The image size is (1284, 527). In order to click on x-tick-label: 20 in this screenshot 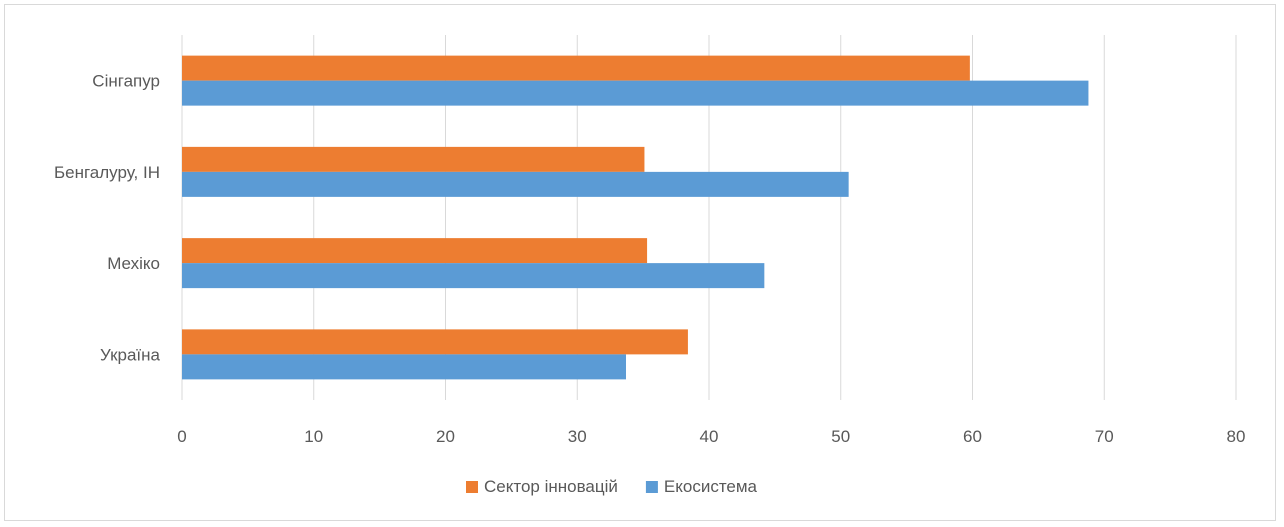, I will do `click(445, 436)`.